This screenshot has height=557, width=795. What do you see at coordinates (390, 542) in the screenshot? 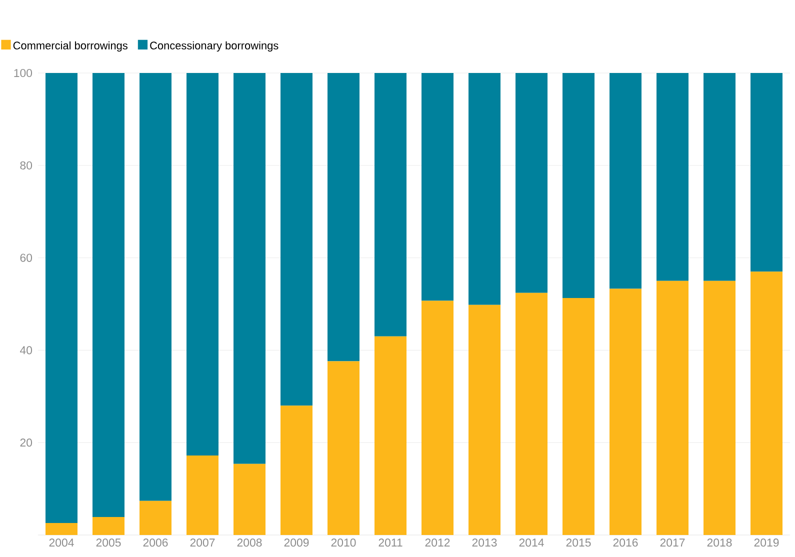
I see `x-tick-label: 2011` at bounding box center [390, 542].